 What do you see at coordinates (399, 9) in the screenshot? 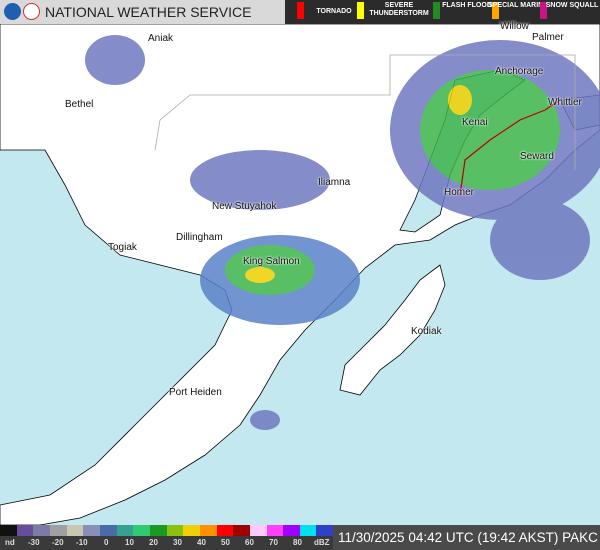
I see `warning-label-severe-thunderstorm: SEVERE THUNDERSTORM` at bounding box center [399, 9].